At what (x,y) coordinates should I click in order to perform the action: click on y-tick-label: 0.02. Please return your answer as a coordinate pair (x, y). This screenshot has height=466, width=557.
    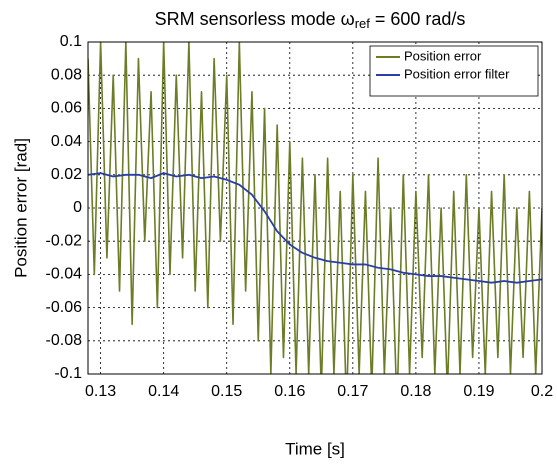
    Looking at the image, I should click on (66, 174).